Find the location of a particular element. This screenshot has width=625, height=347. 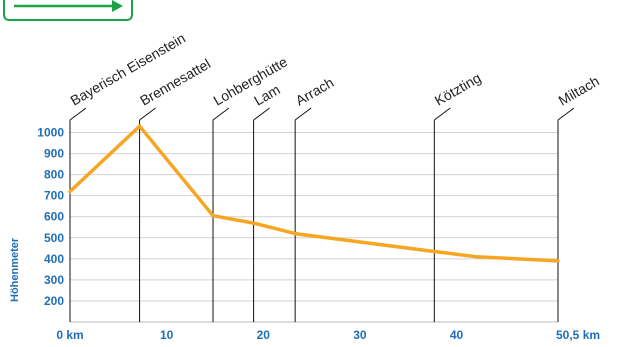

x-axis-ticks: 0 km 10 20 30 40 50,5 km is located at coordinates (328, 335).